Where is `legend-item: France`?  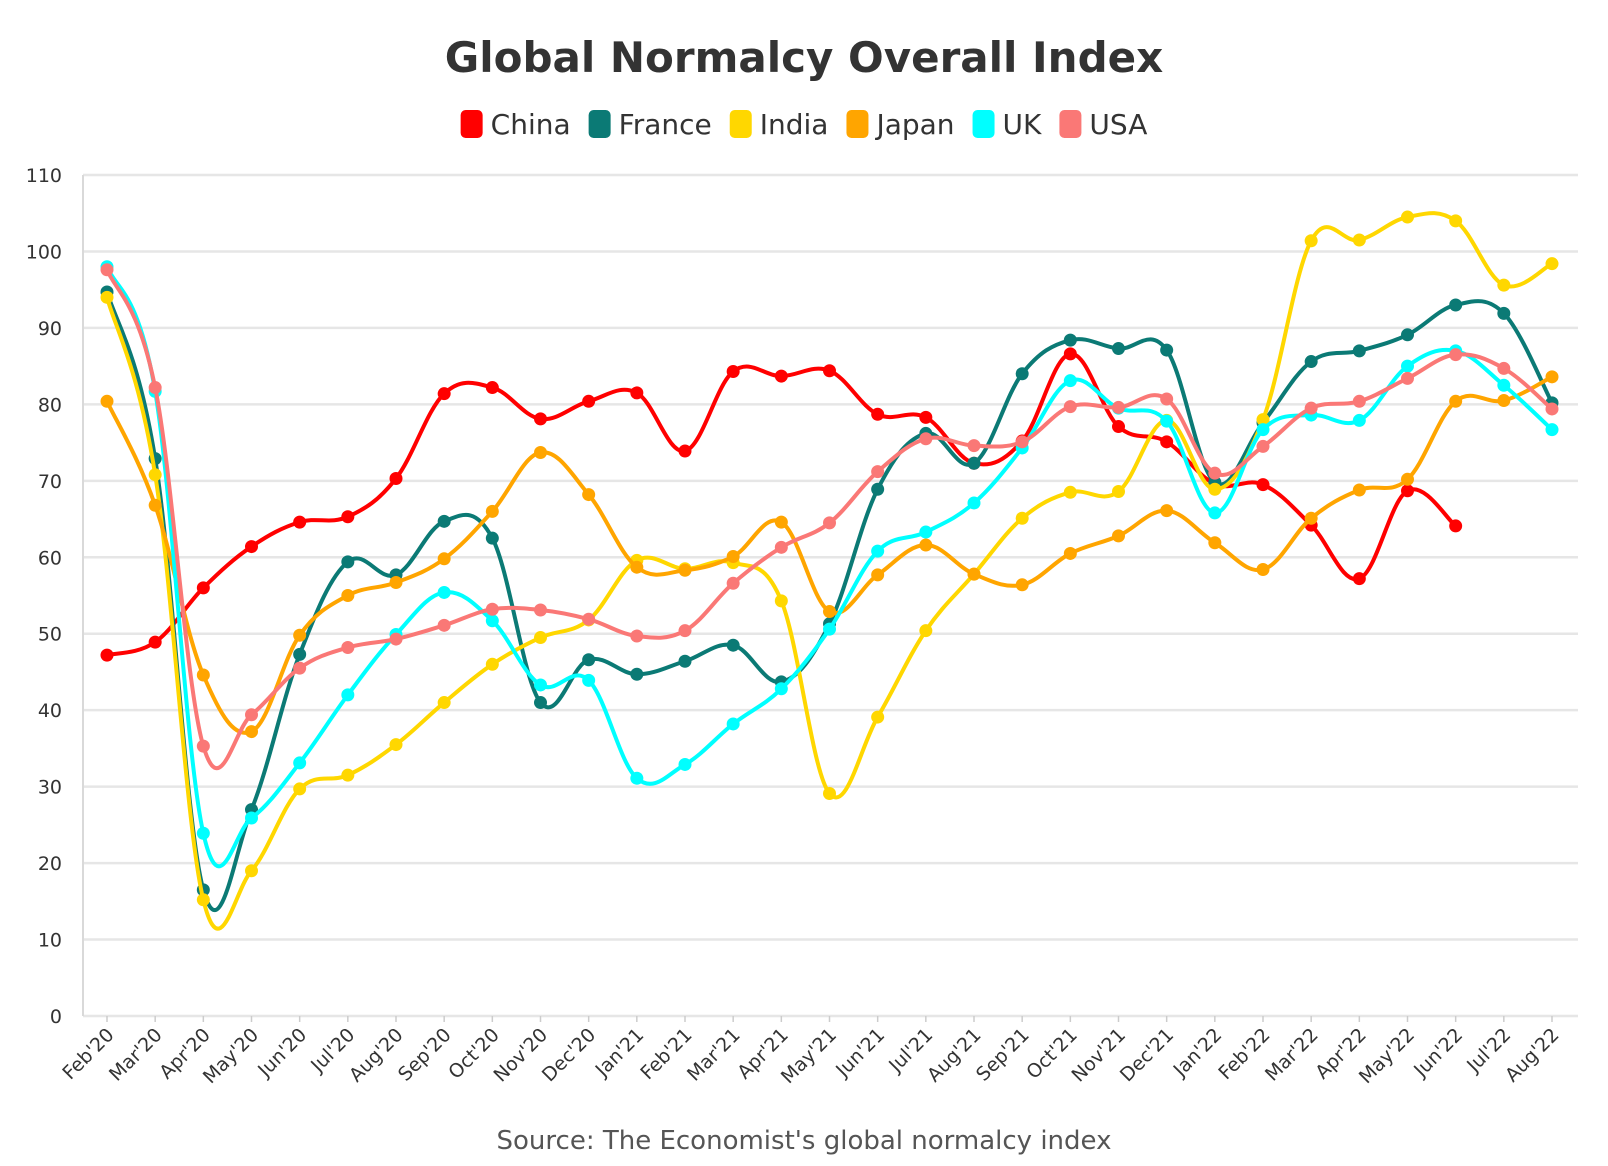 legend-item: France is located at coordinates (650, 124).